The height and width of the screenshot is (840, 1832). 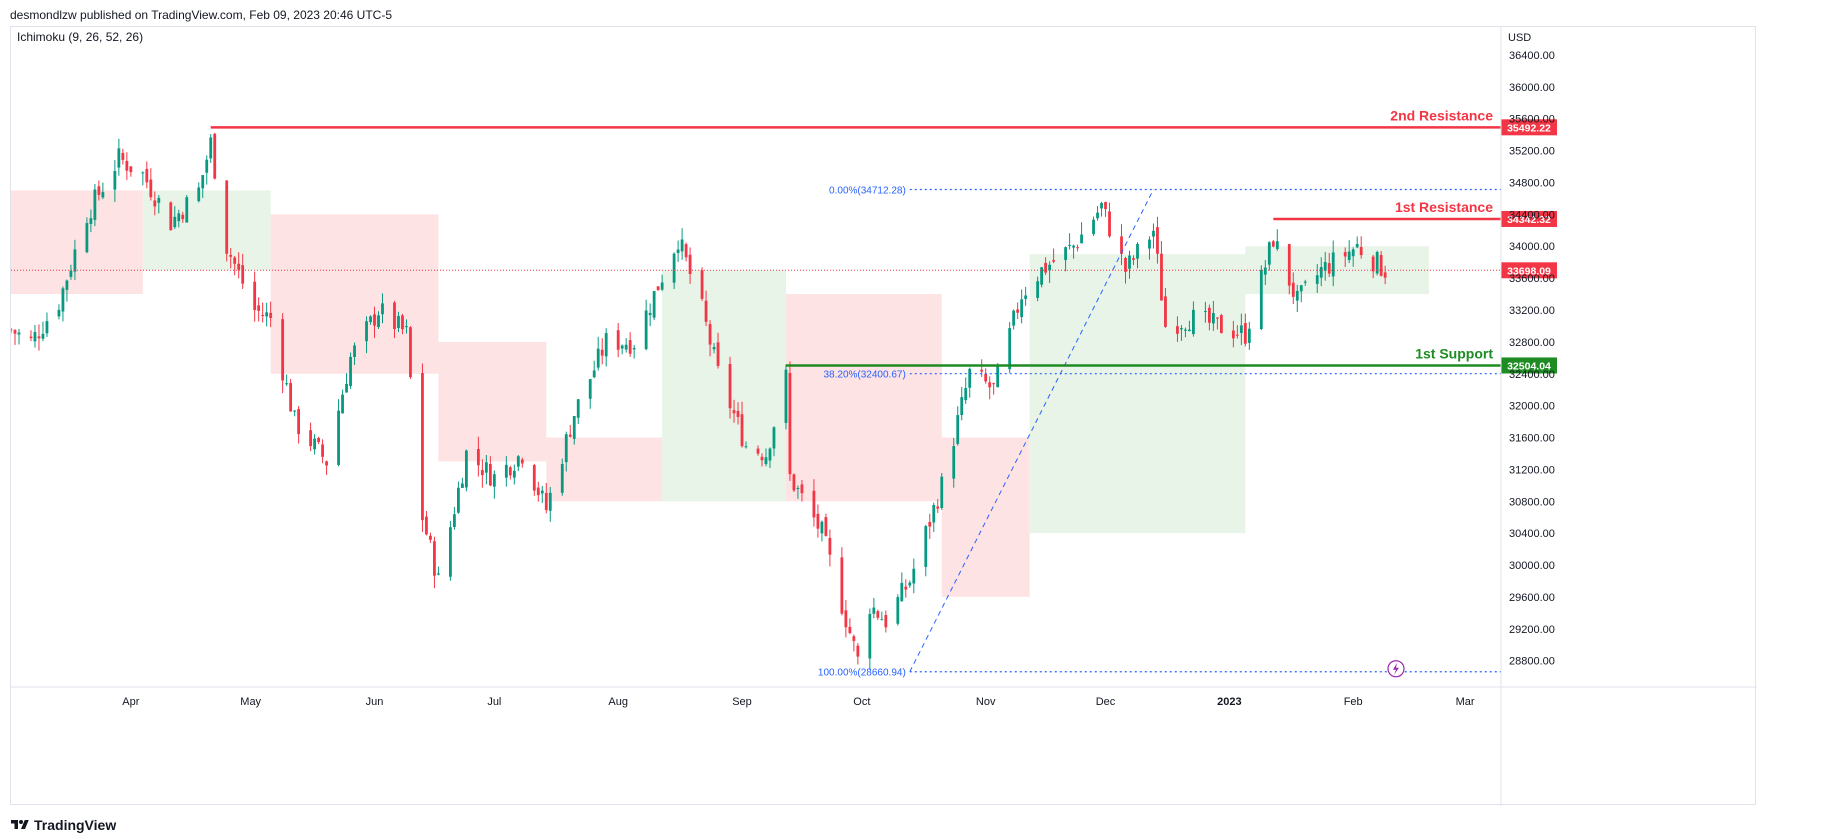 I want to click on y-tick-label: 31600.00, so click(x=1532, y=439).